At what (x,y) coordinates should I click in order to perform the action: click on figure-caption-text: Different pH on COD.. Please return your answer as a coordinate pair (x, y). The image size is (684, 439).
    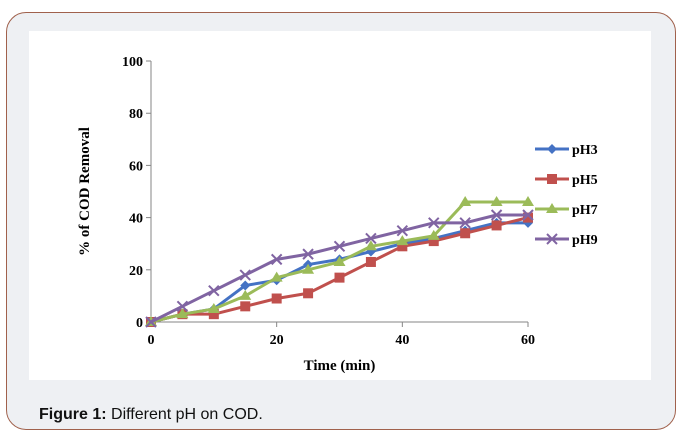
    Looking at the image, I should click on (184, 414).